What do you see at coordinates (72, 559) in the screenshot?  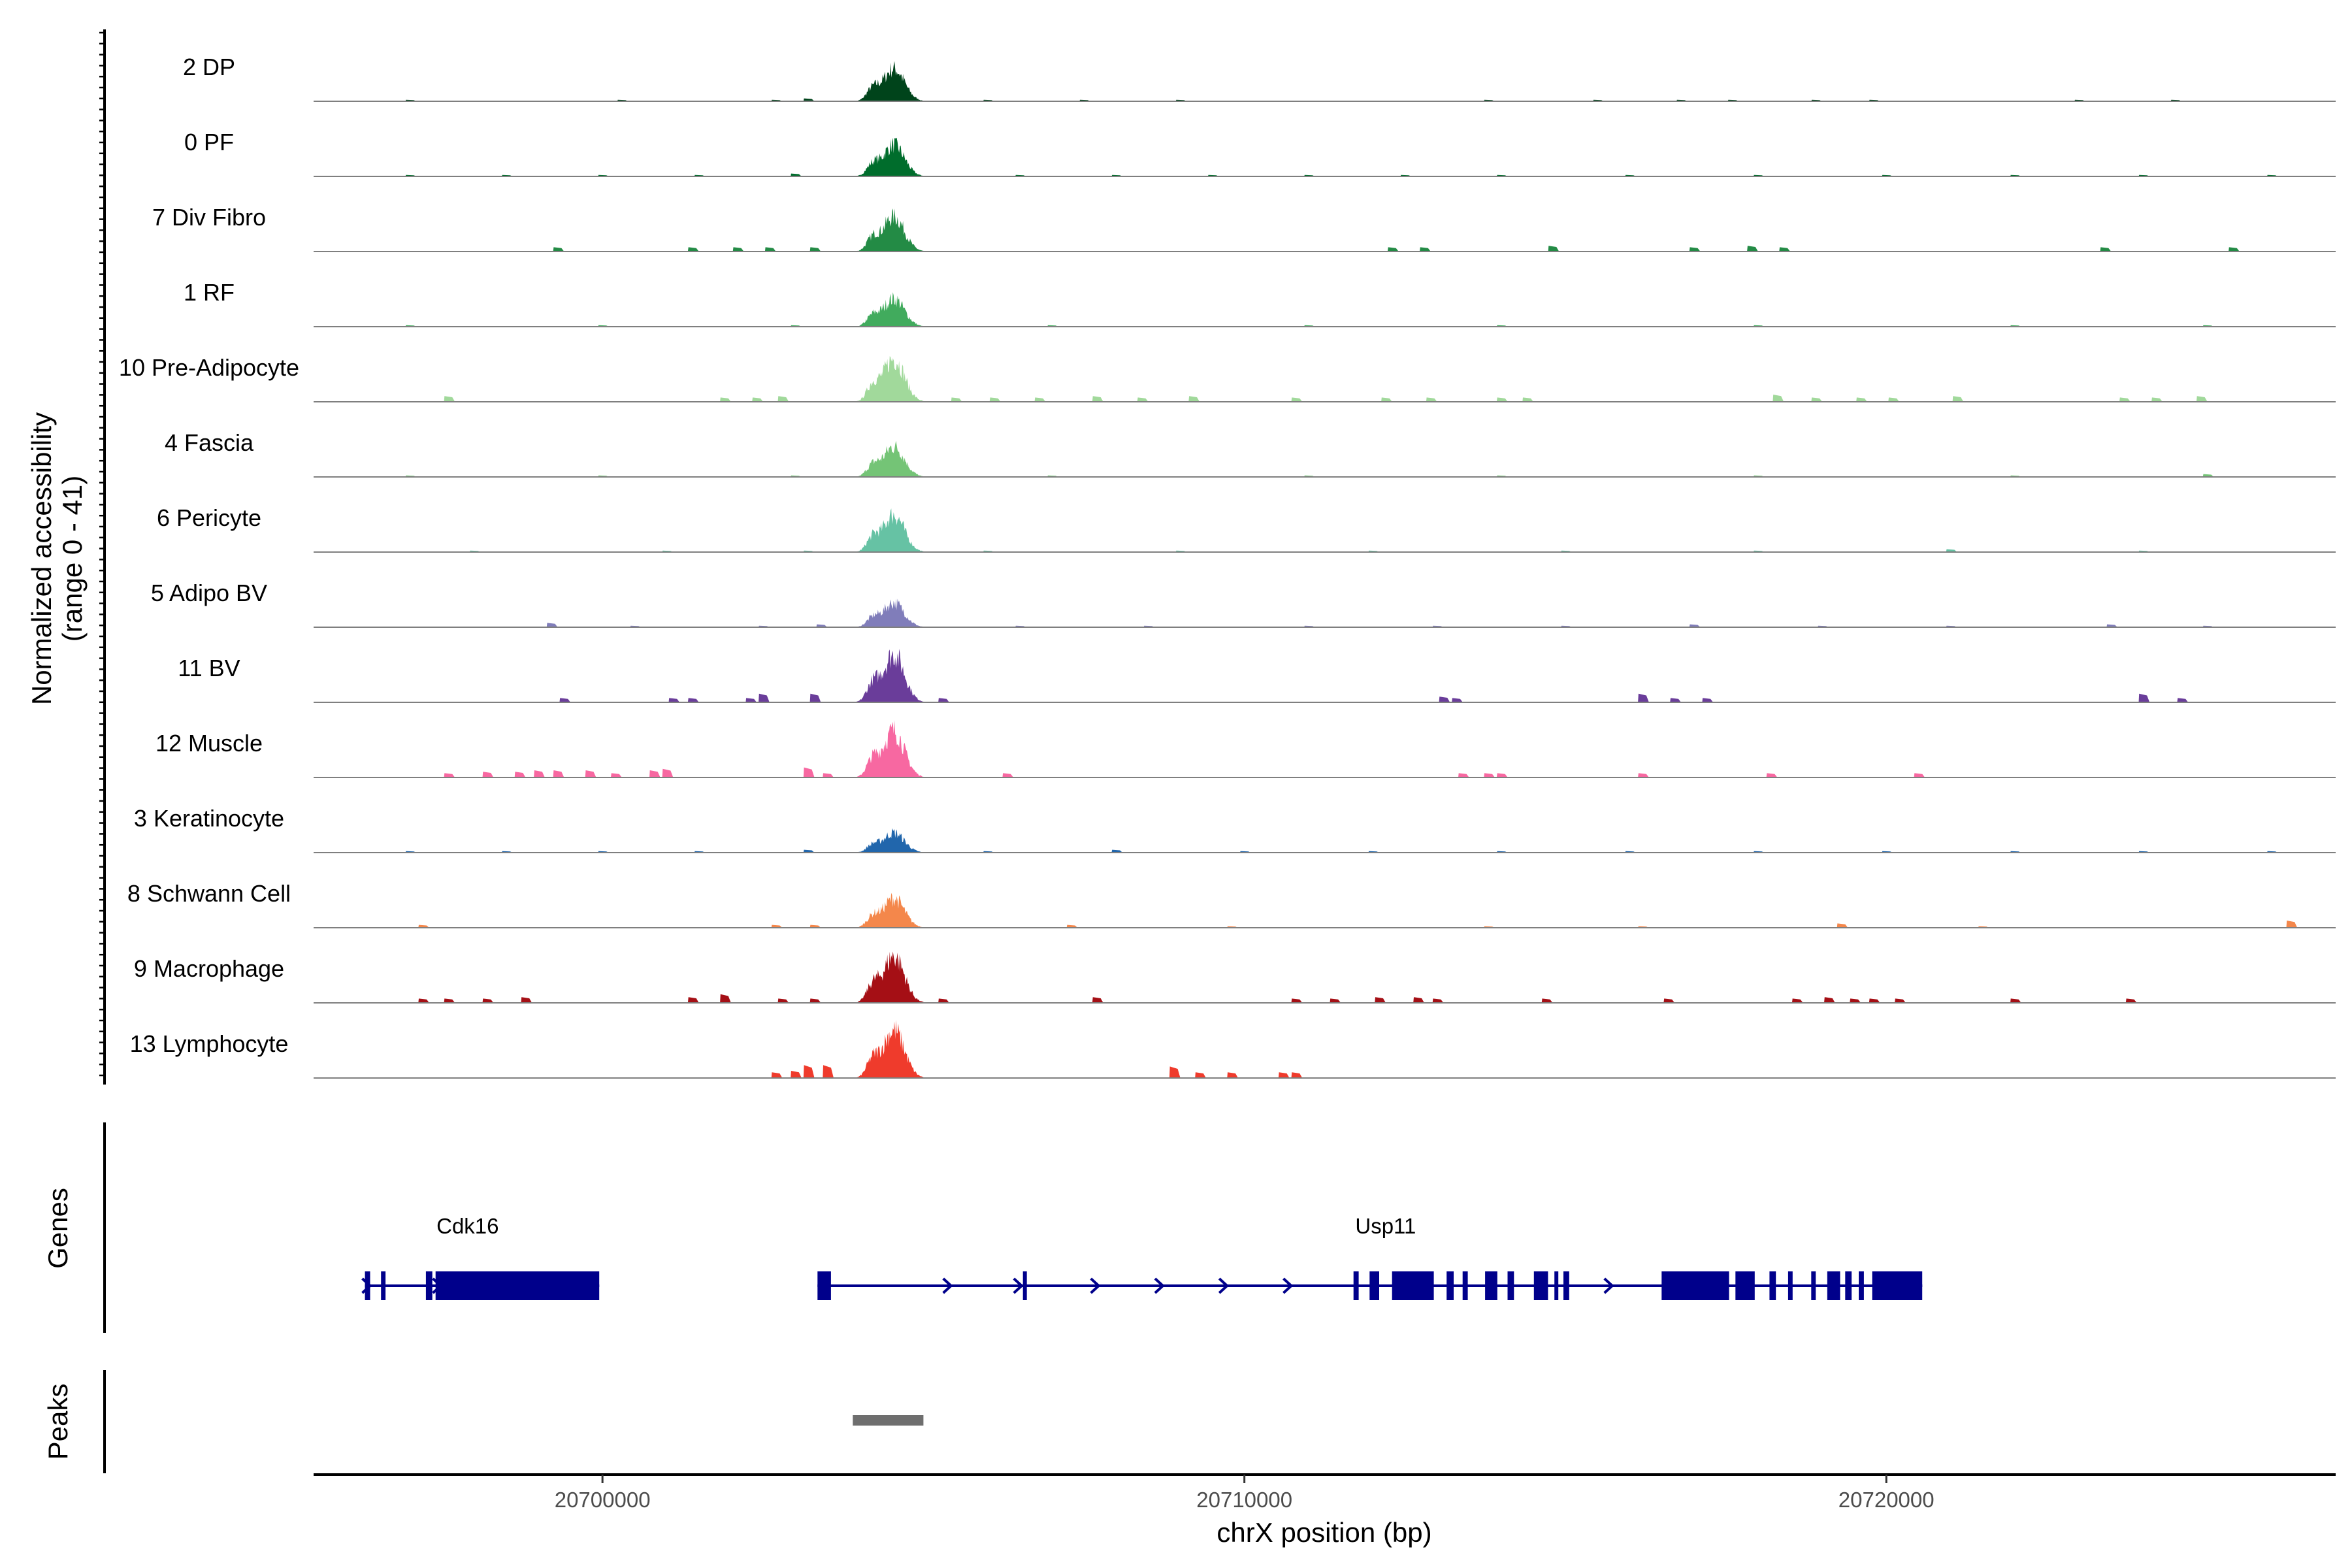 I see `y-axis-range: (range 0 - 41)` at bounding box center [72, 559].